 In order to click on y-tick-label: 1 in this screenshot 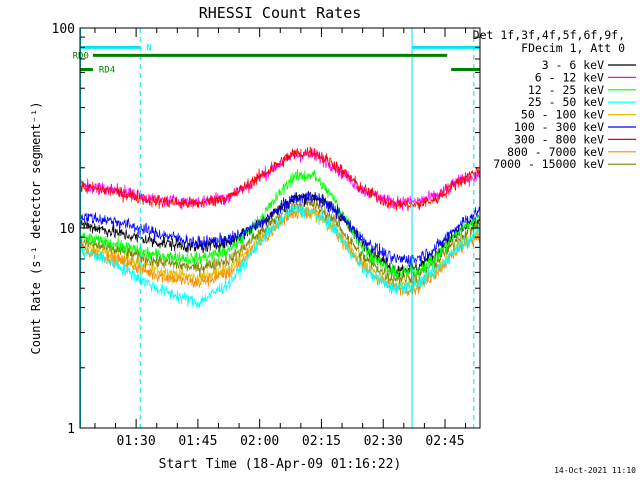, I will do `click(71, 429)`.